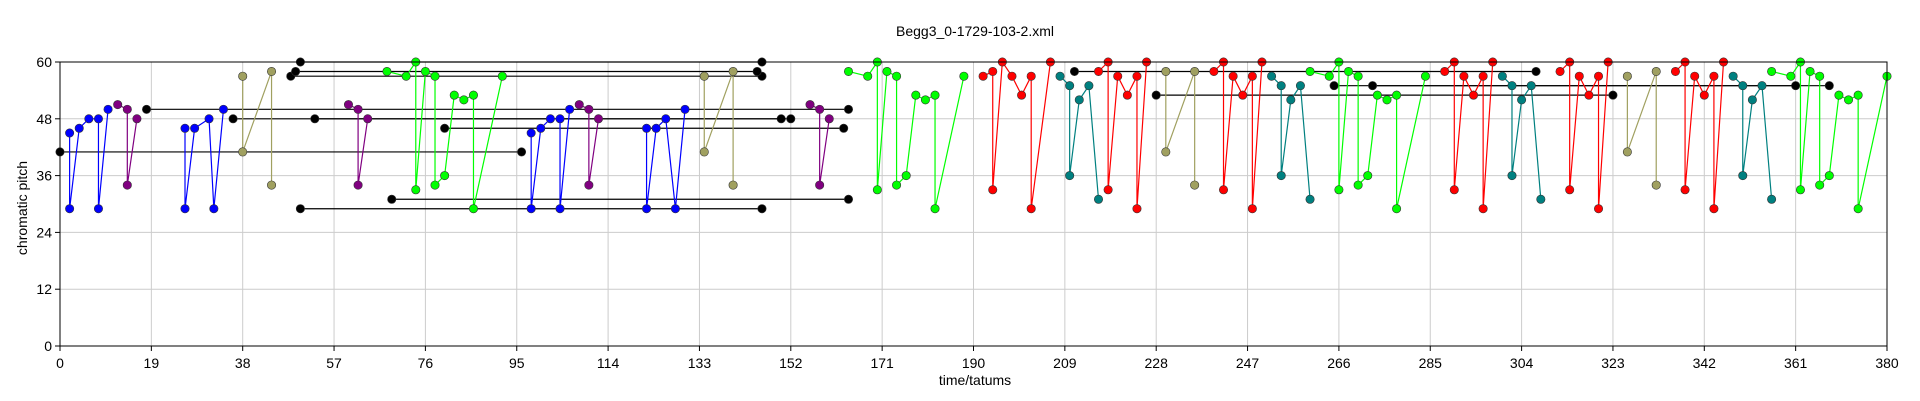 The image size is (1920, 401). I want to click on x-tick-label: 0, so click(60, 363).